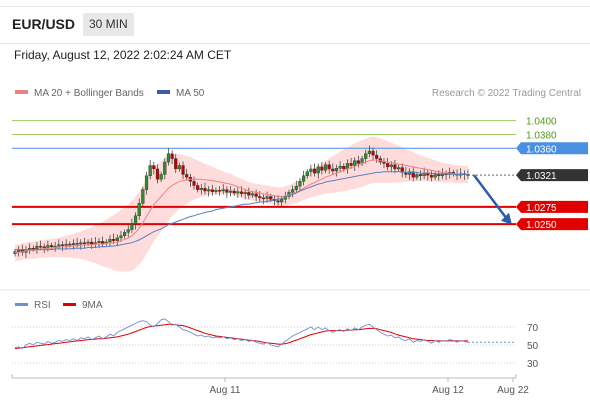 The width and height of the screenshot is (590, 407). What do you see at coordinates (533, 346) in the screenshot?
I see `rsi-tick-50: 50` at bounding box center [533, 346].